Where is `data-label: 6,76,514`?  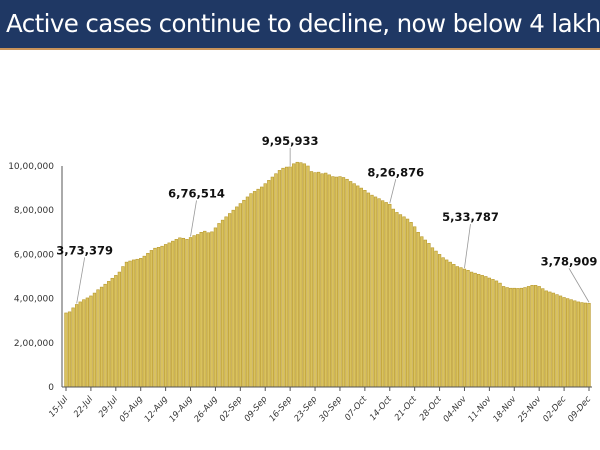 data-label: 6,76,514 is located at coordinates (196, 193).